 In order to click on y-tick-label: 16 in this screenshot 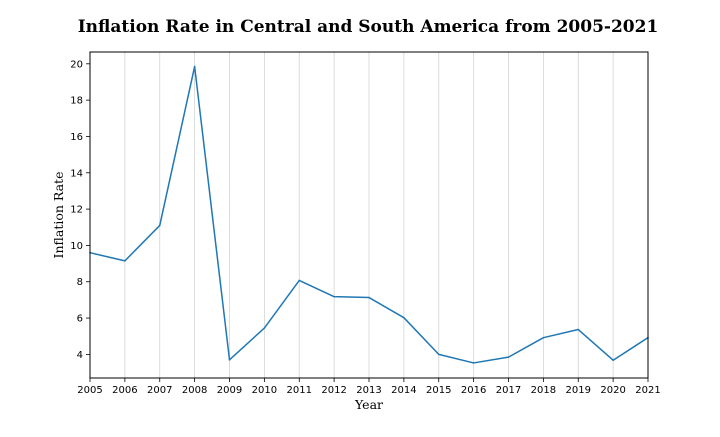, I will do `click(76, 137)`.